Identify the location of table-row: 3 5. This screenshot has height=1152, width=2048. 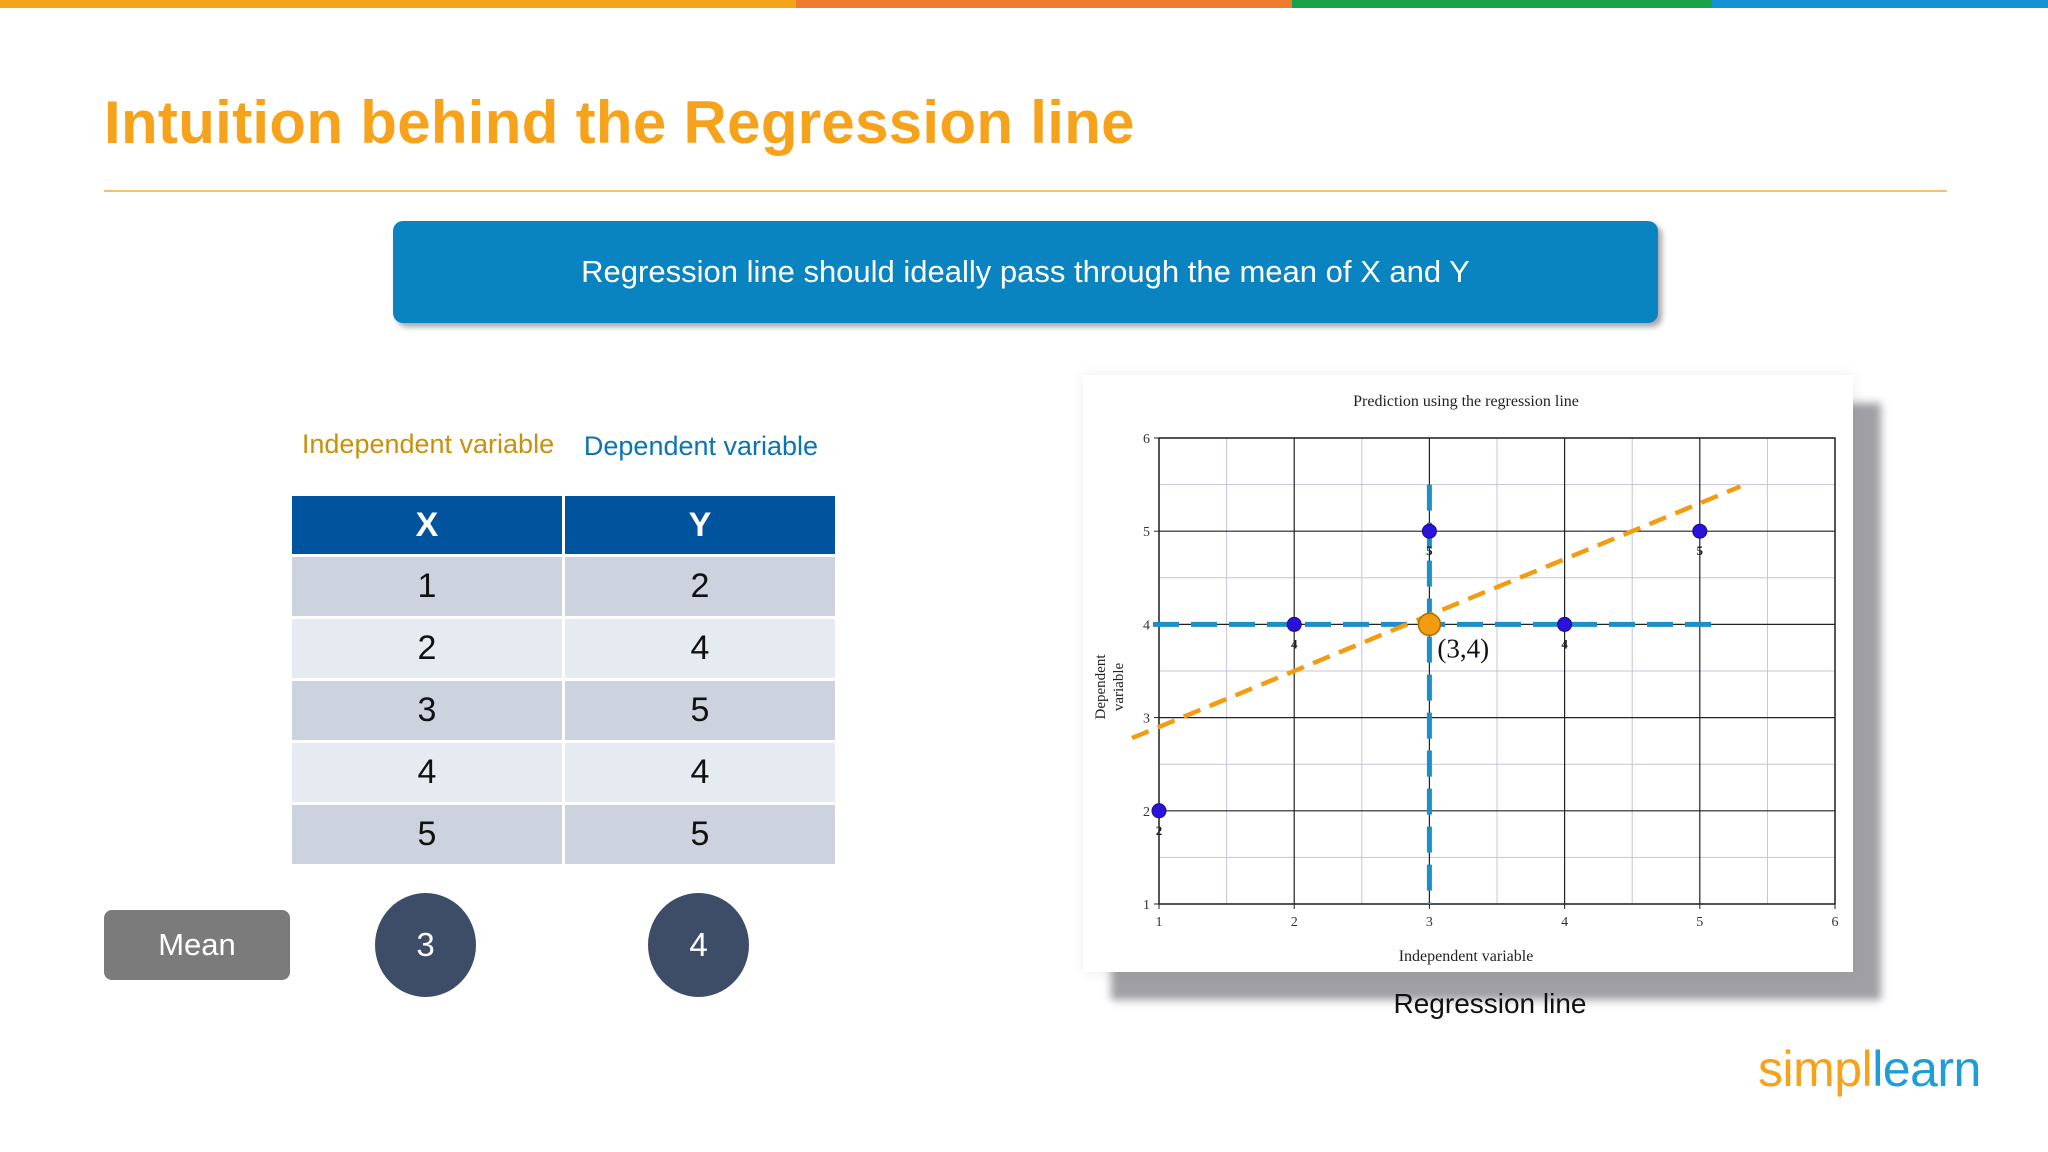
(565, 711).